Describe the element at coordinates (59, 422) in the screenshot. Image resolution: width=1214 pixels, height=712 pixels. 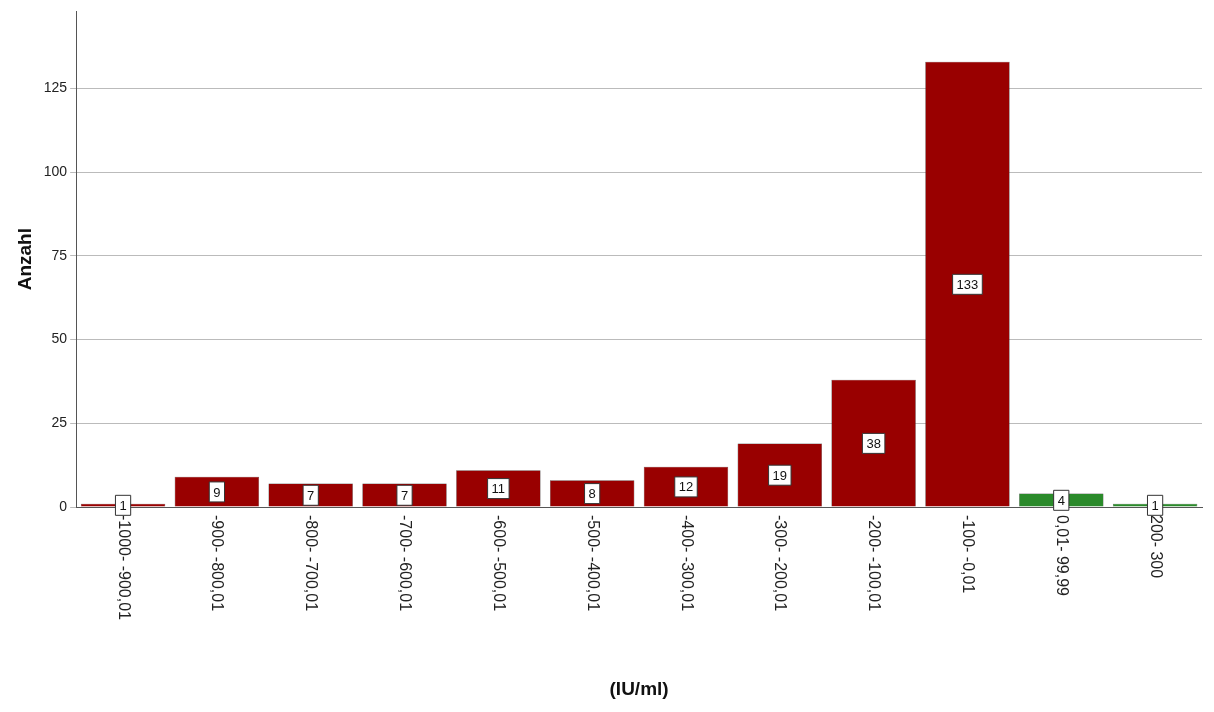
I see `y-tick-label: 25` at that location.